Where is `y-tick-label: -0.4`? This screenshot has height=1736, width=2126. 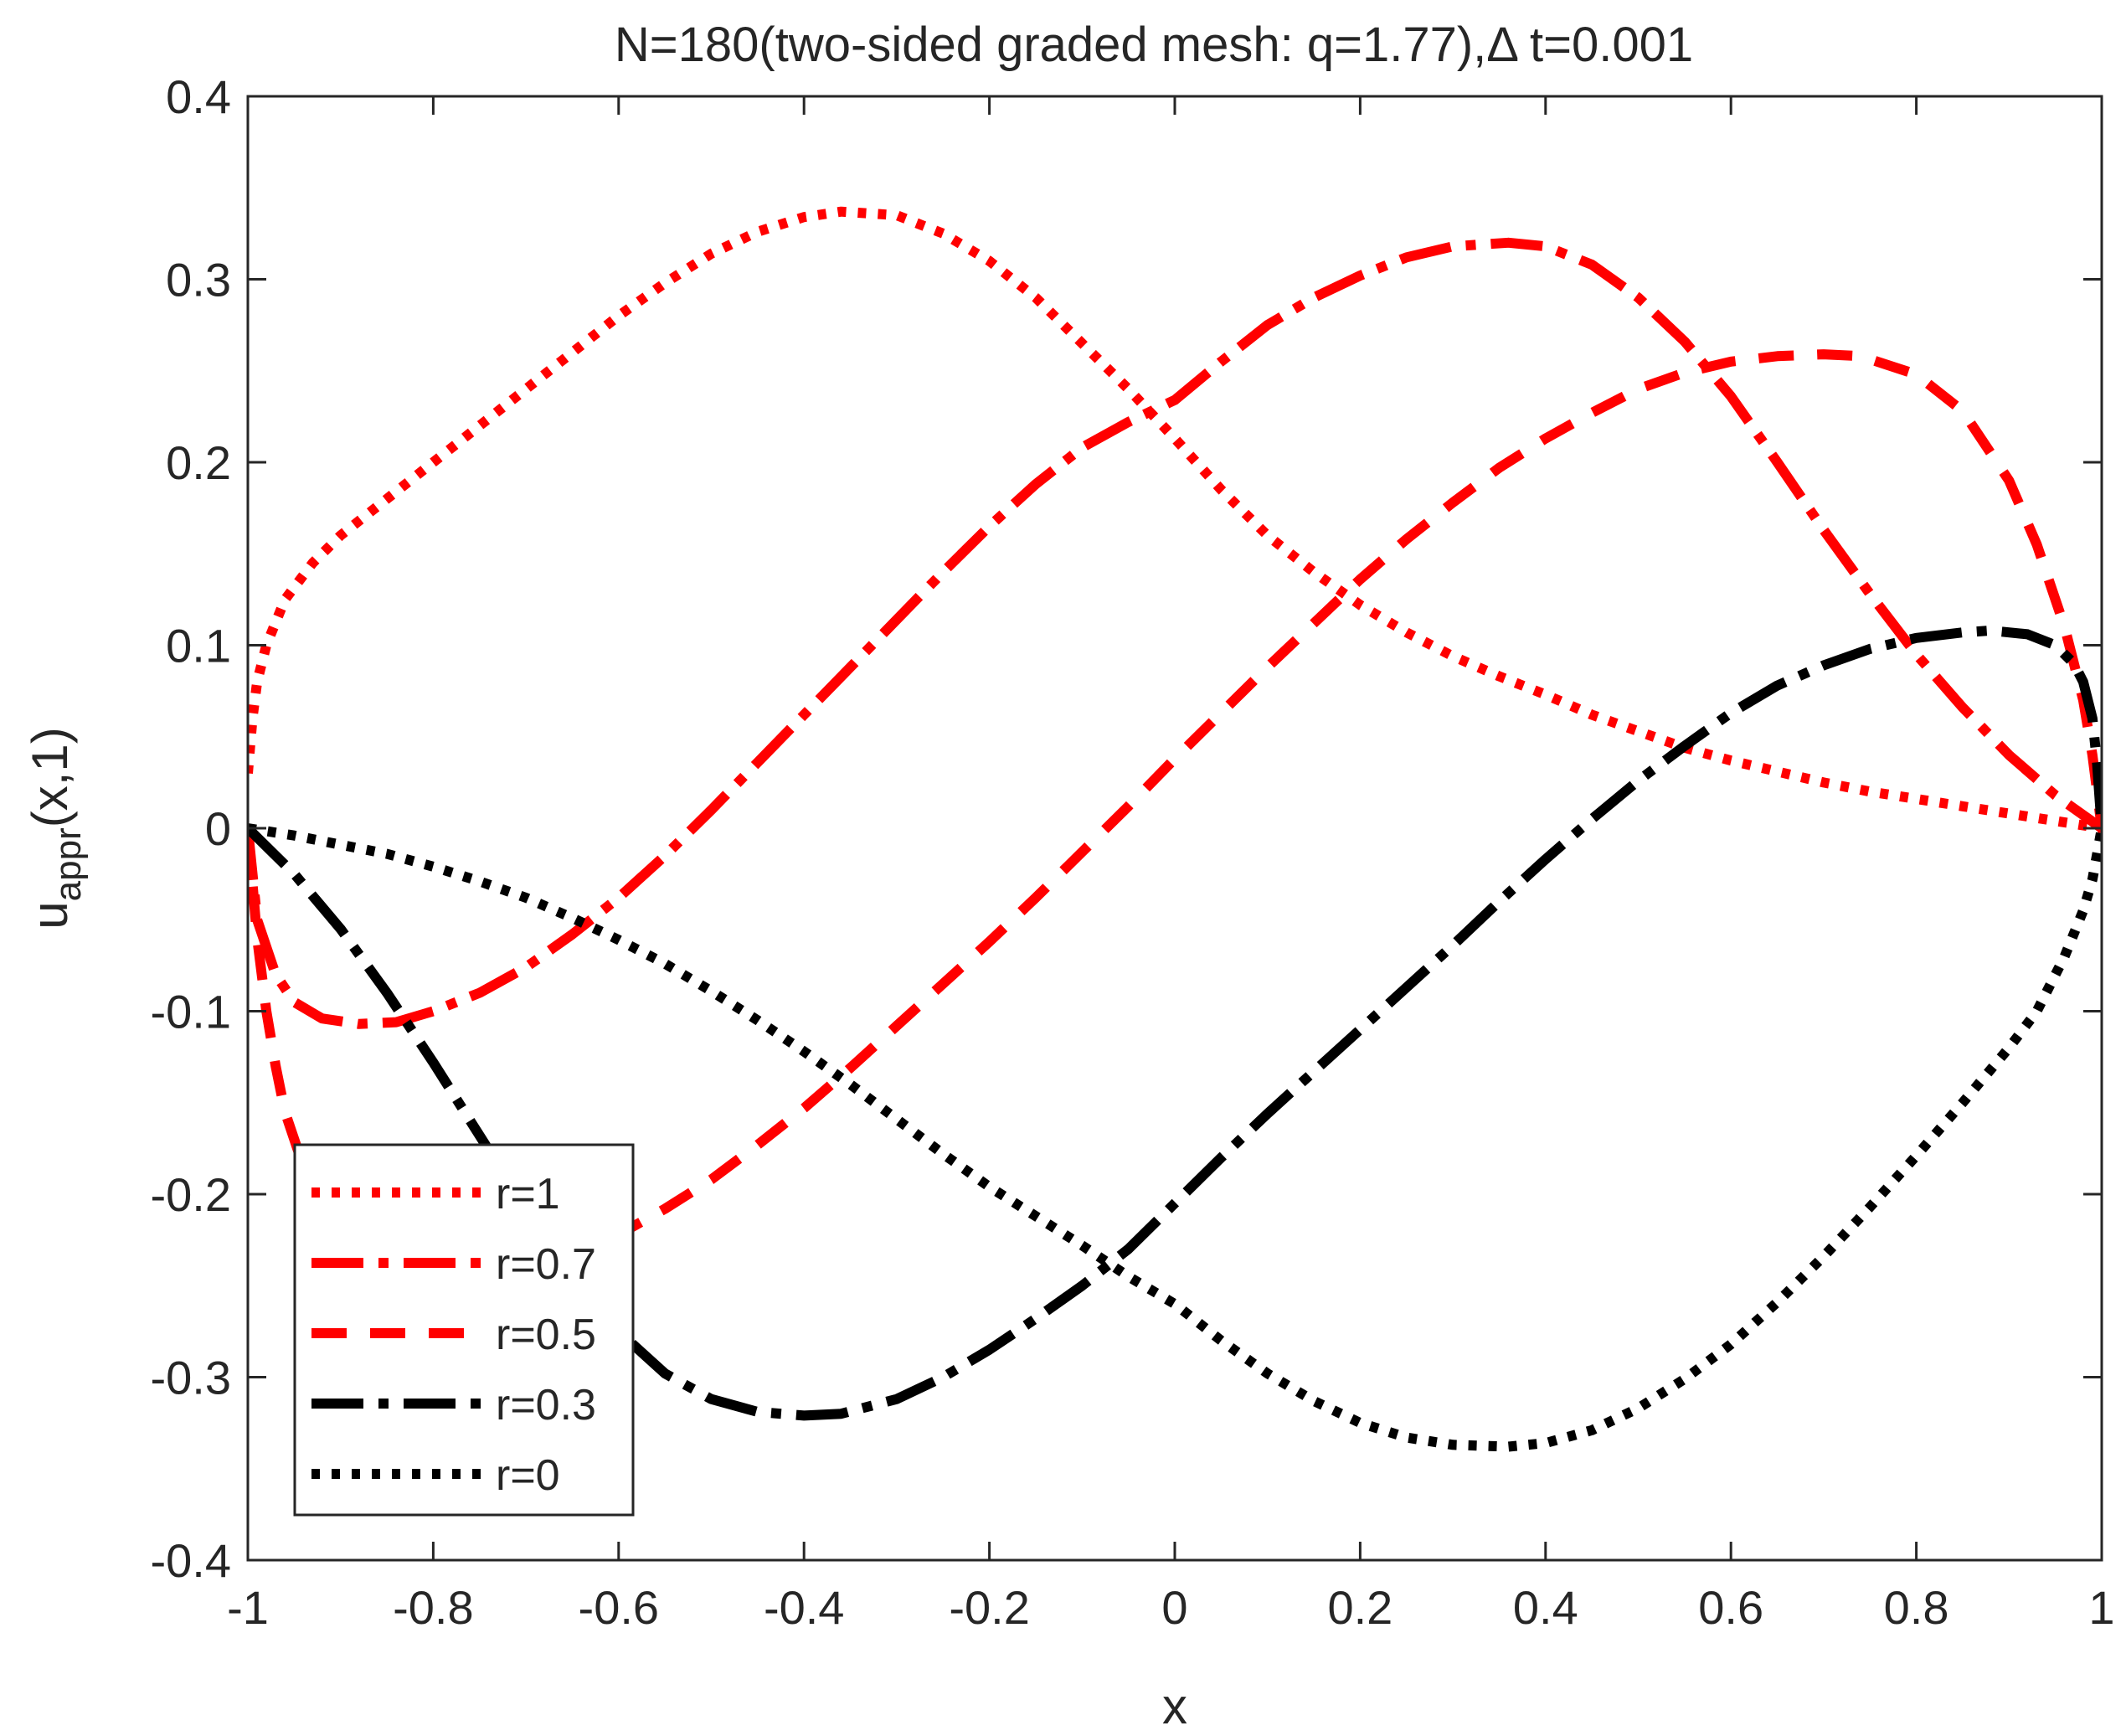
y-tick-label: -0.4 is located at coordinates (191, 1560).